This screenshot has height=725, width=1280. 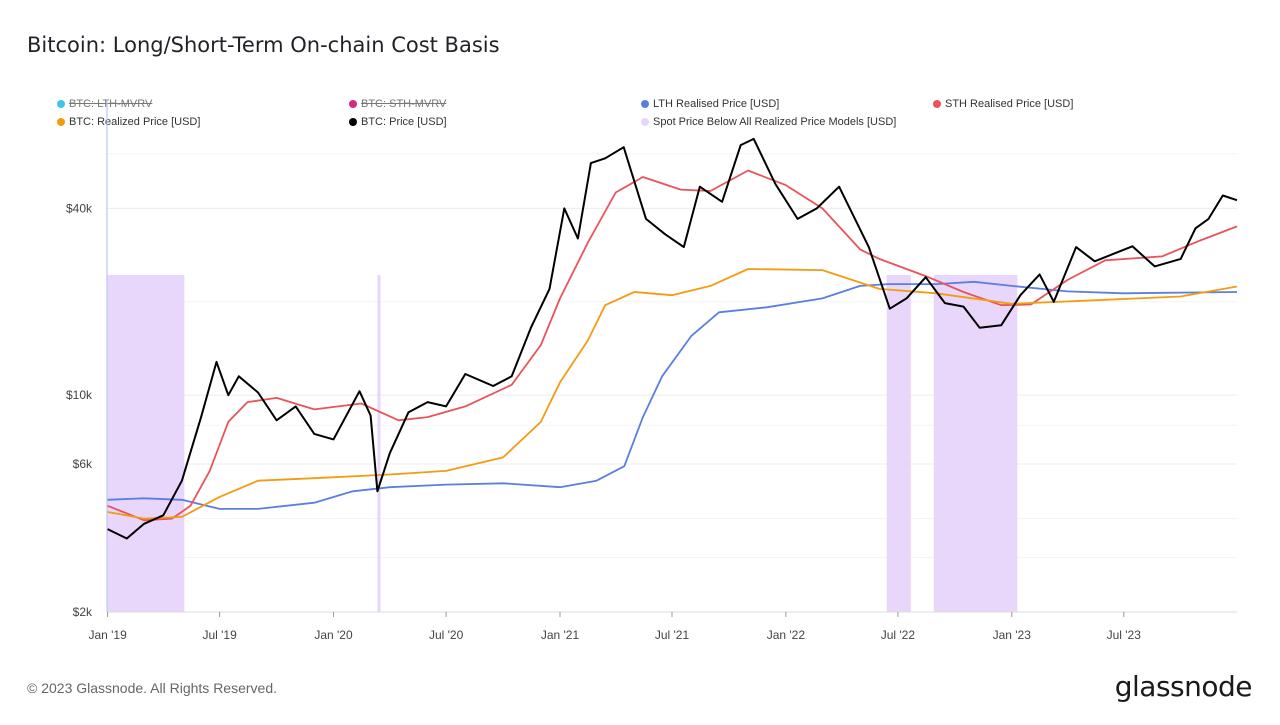 What do you see at coordinates (107, 635) in the screenshot?
I see `x-tick-label: Jan '19` at bounding box center [107, 635].